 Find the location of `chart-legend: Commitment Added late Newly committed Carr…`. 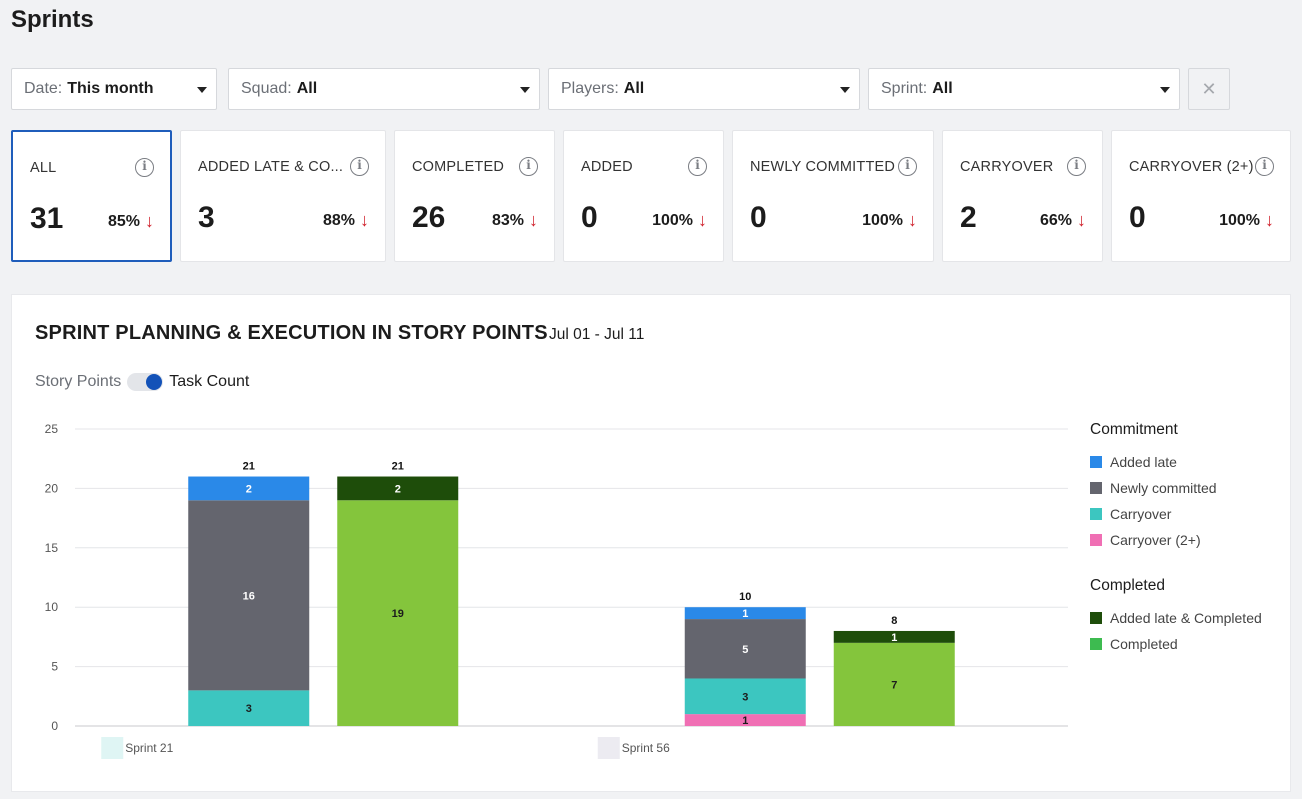

chart-legend: Commitment Added late Newly committed Carr… is located at coordinates (1190, 539).